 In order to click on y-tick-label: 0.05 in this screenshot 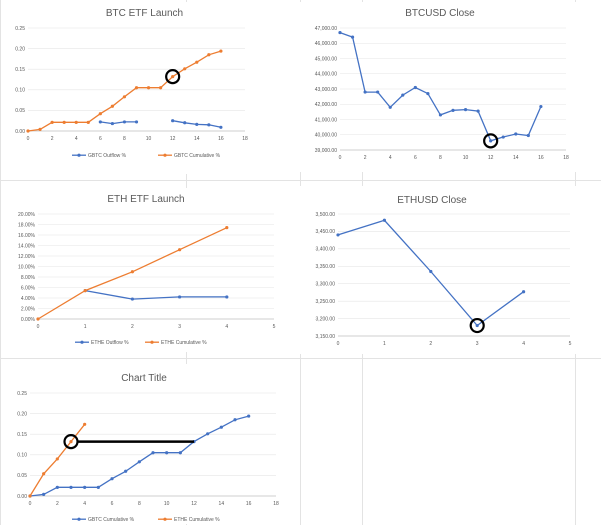, I will do `click(20, 111)`.